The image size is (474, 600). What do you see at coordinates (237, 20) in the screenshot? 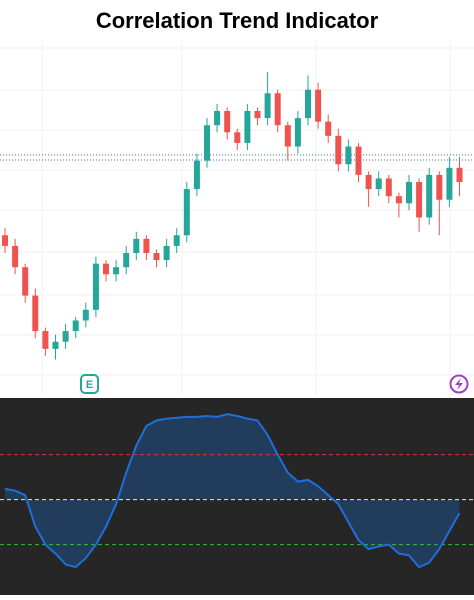
I see `chart-title: Correlation Trend Indicator` at bounding box center [237, 20].